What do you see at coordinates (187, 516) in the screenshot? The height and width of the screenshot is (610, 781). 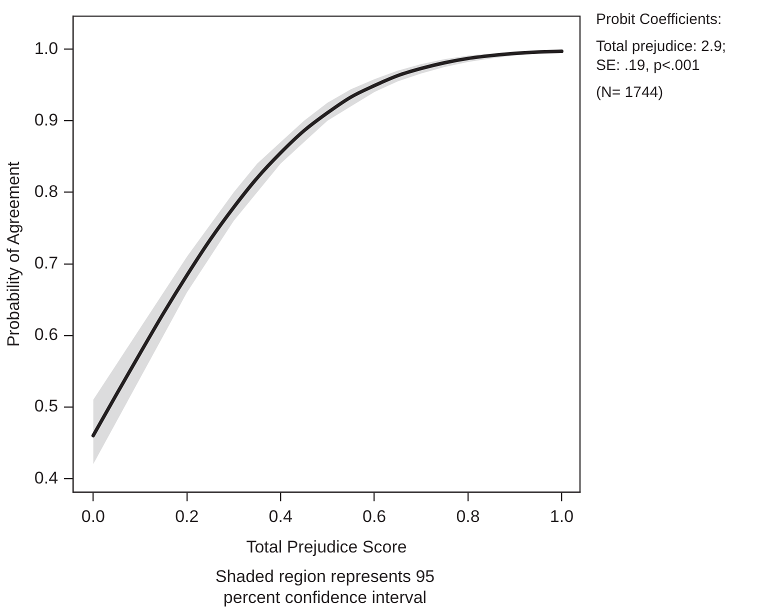 I see `x-tick-label: 0.2` at bounding box center [187, 516].